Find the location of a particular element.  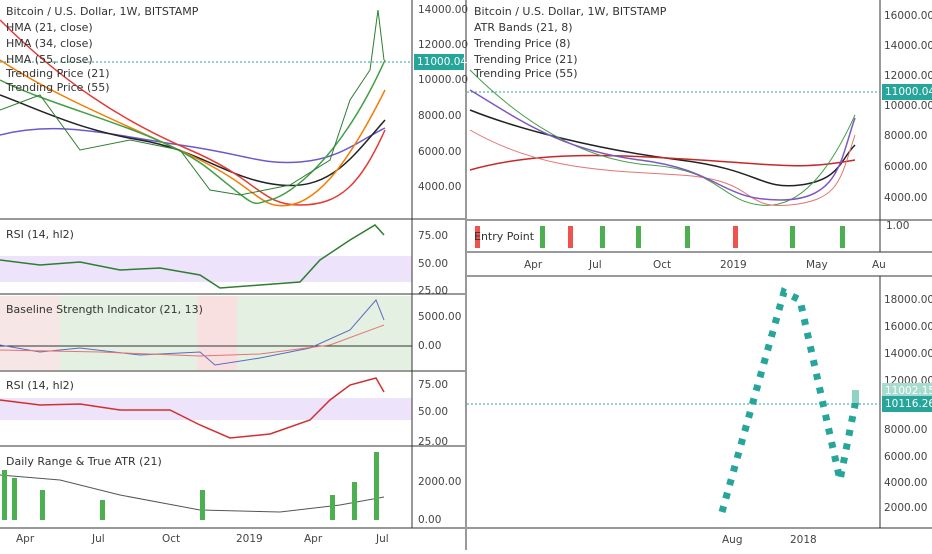

legend-item: Baseline Strength Indicator (21, 13) is located at coordinates (104, 309).